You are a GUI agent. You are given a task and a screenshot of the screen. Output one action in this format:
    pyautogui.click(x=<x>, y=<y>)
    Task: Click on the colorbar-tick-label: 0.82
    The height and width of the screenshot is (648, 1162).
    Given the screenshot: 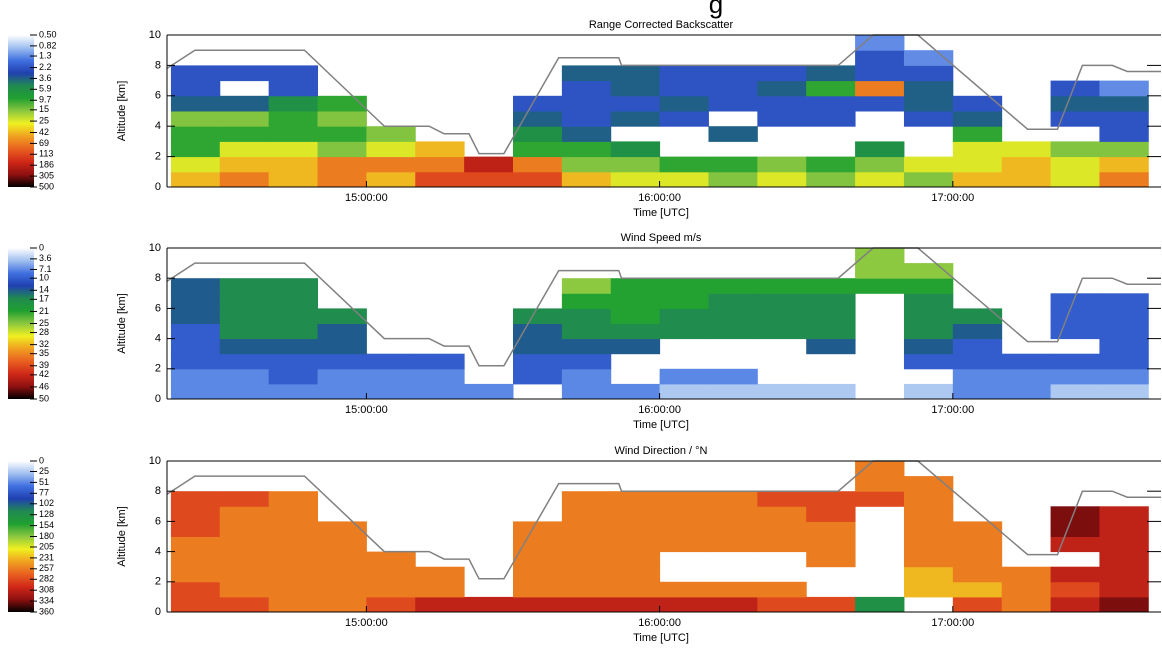 What is the action you would take?
    pyautogui.click(x=48, y=45)
    